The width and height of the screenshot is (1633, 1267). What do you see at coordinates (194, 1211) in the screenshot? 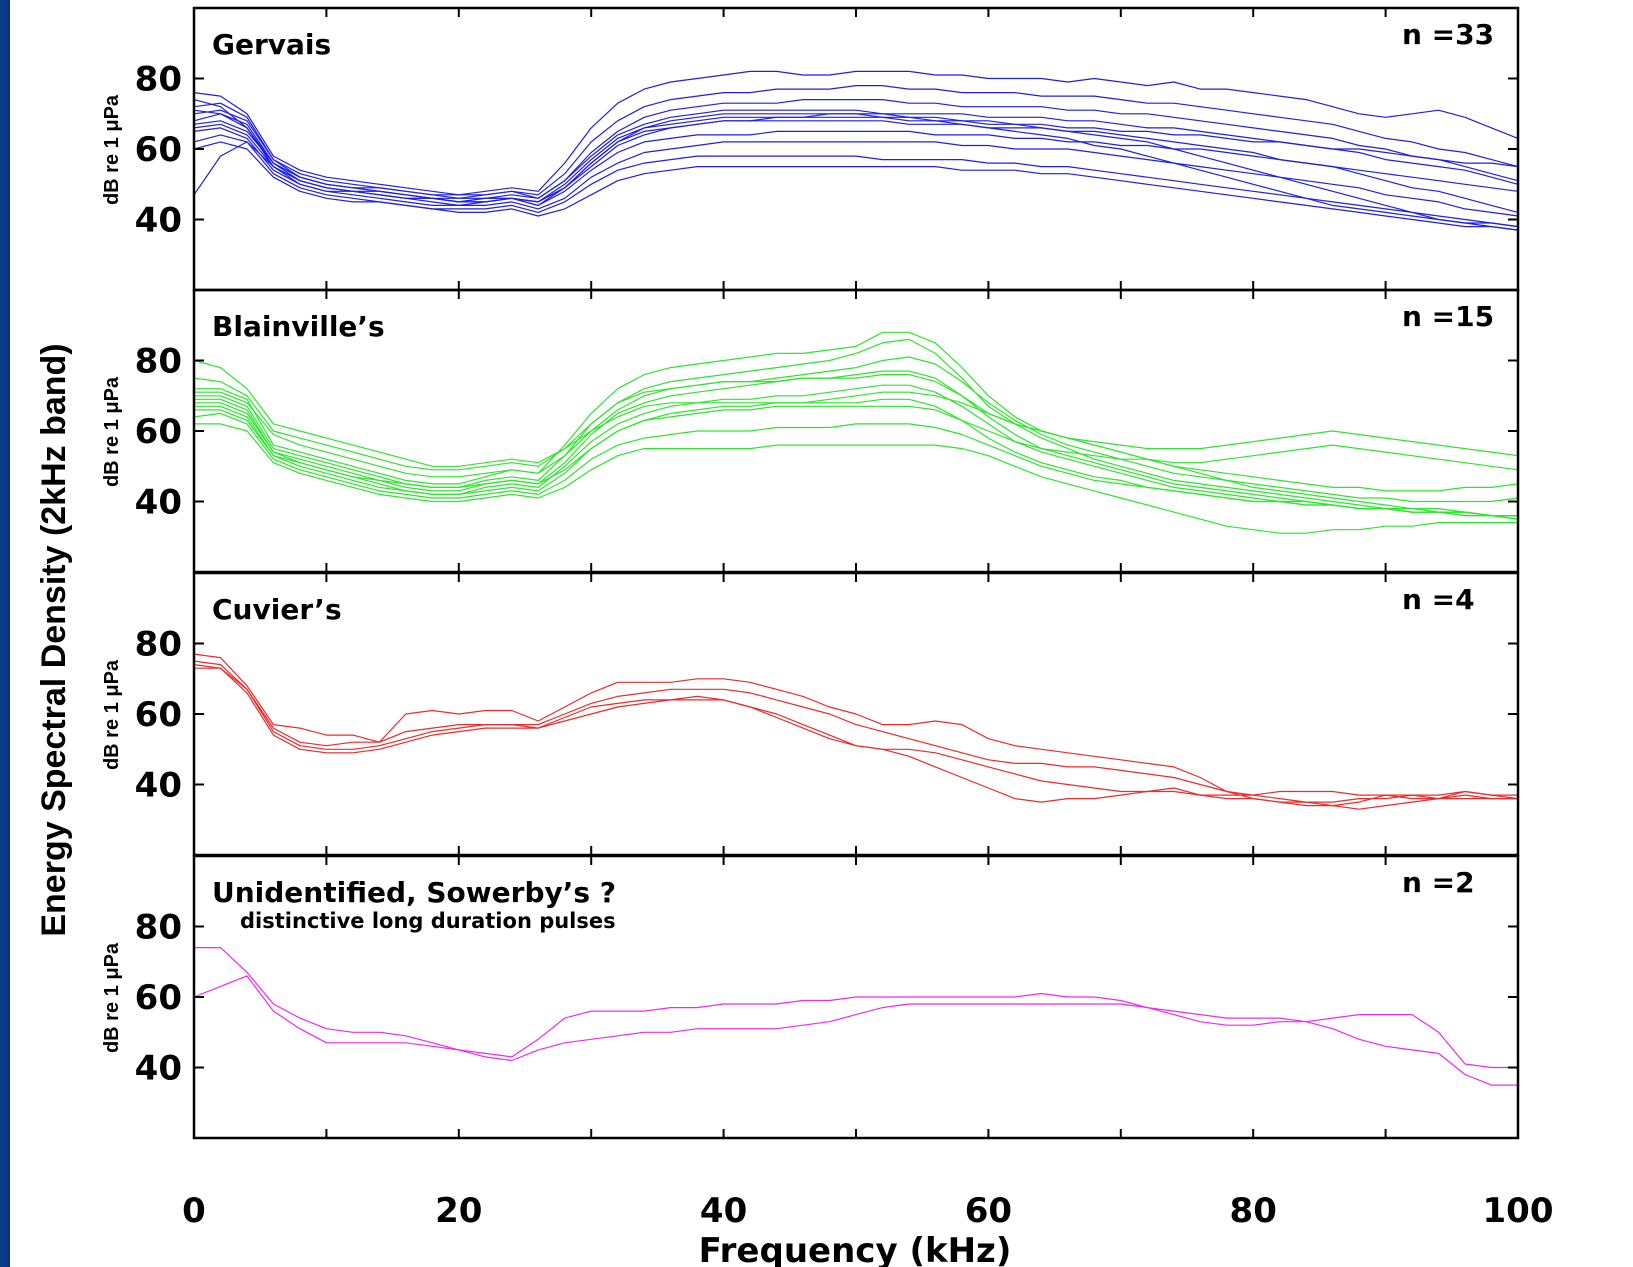
I see `x-tick-label: 0` at bounding box center [194, 1211].